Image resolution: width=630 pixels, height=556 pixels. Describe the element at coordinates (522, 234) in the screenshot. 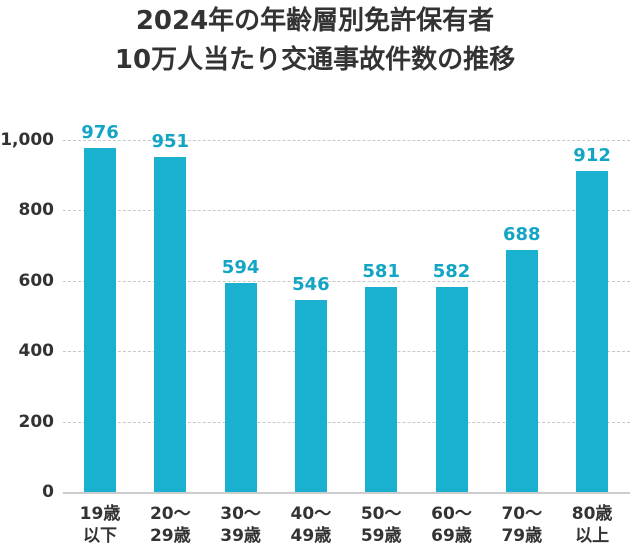

I see `bar-value-label: 688` at that location.